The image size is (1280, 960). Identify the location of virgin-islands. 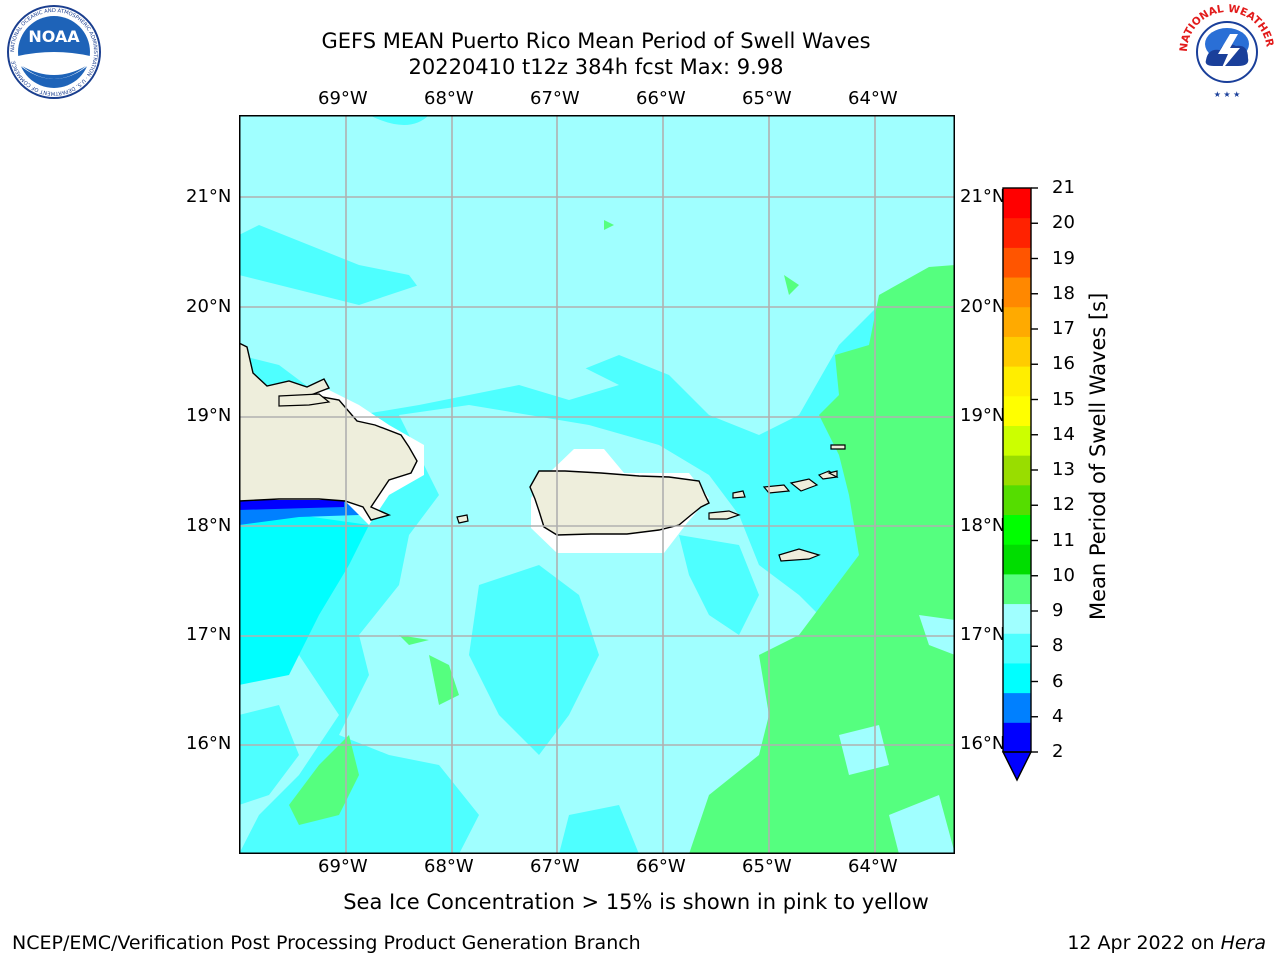
(651, 503).